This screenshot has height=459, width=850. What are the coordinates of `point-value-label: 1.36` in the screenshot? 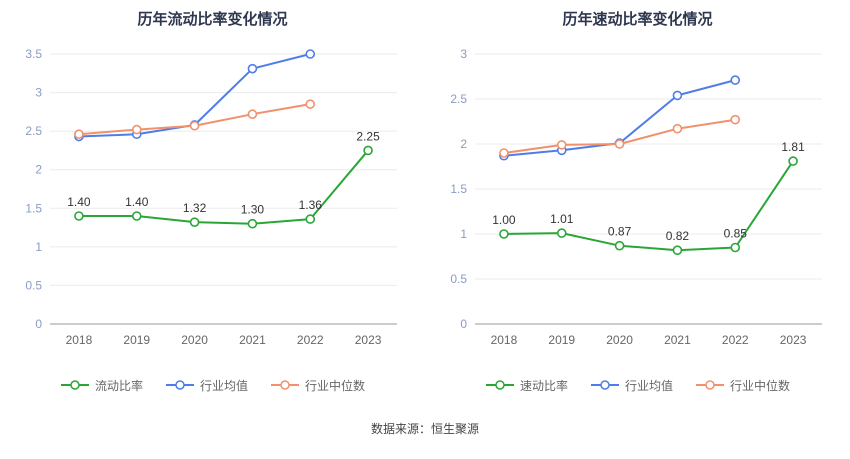 It's located at (311, 205).